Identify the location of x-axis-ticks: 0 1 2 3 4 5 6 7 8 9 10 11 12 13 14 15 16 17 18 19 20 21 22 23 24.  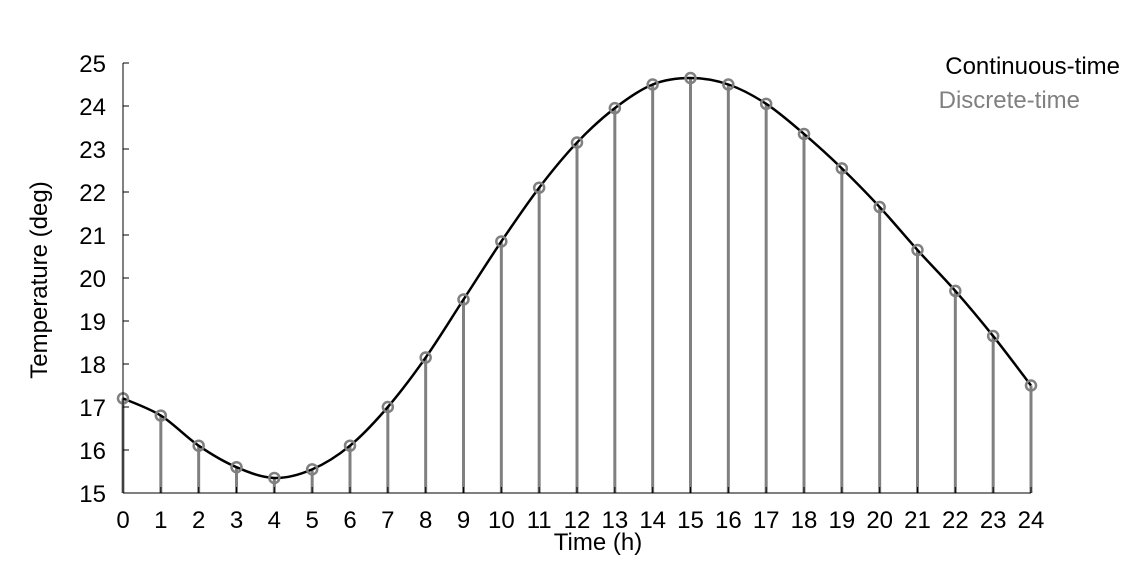
(580, 510).